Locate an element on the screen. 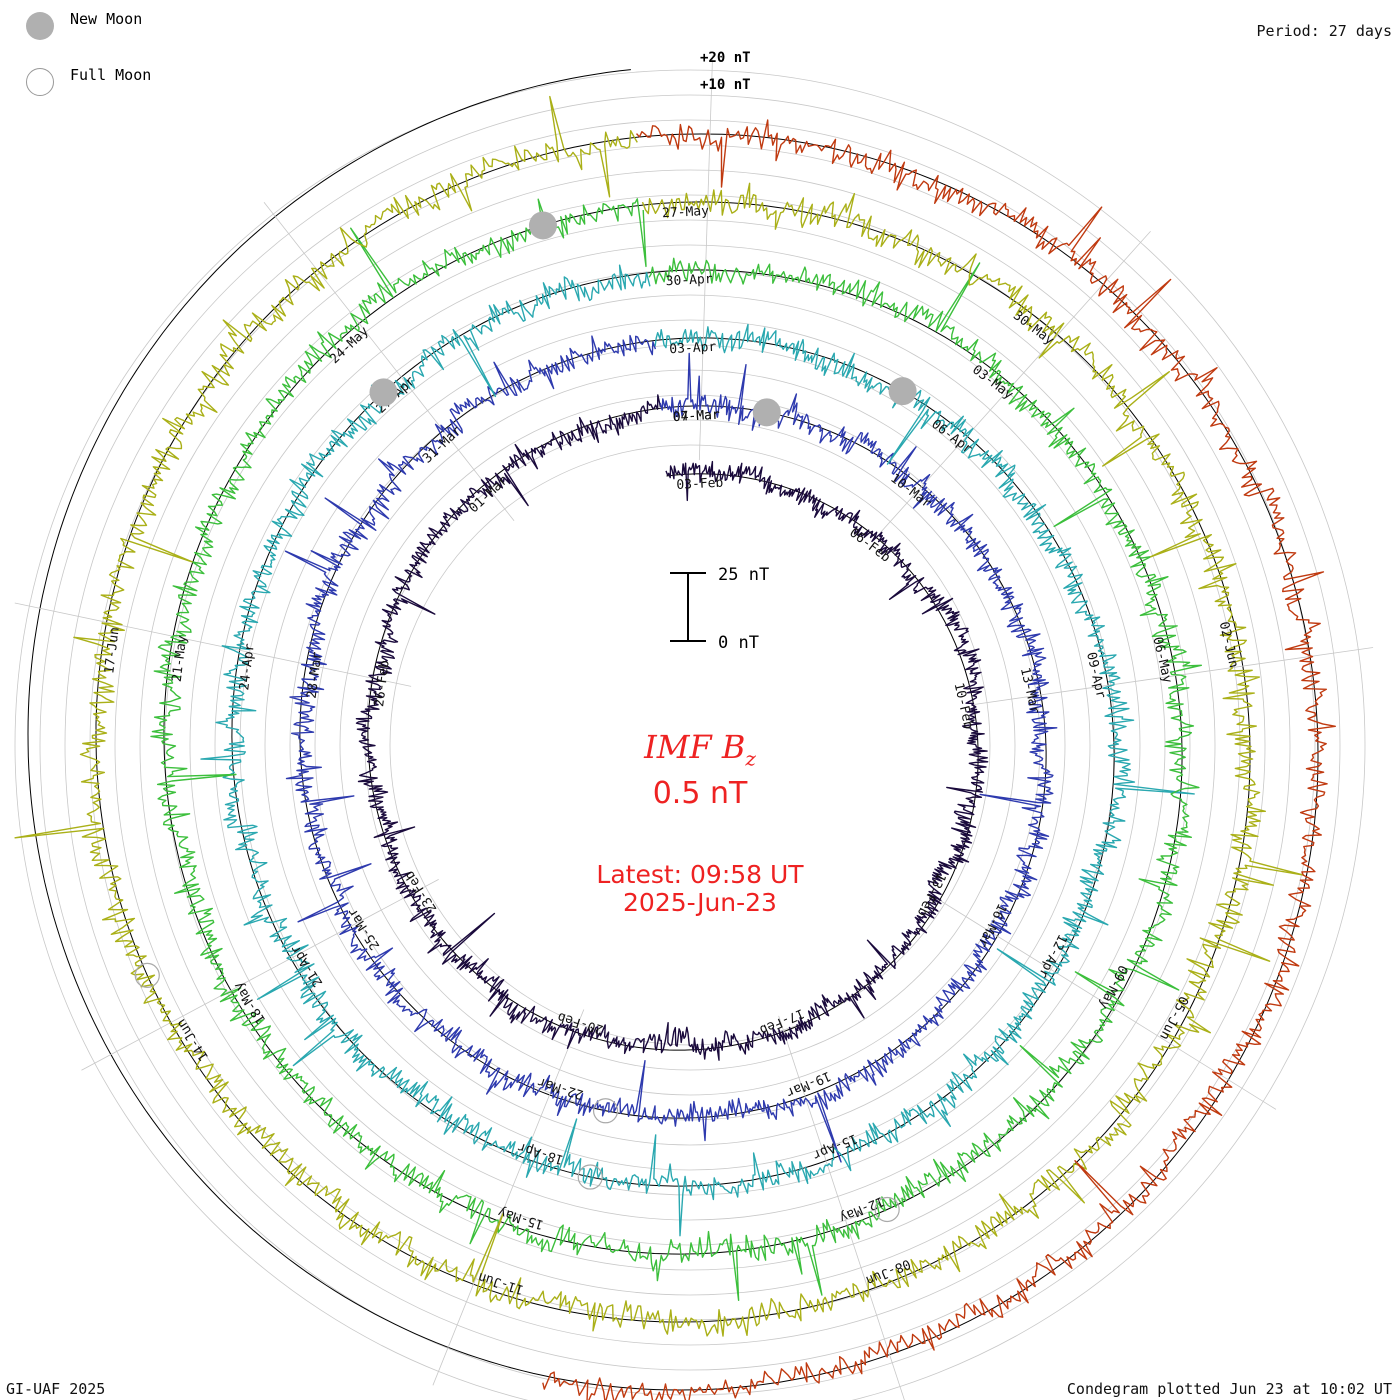  scale-bar-bottom-label: 0 nT is located at coordinates (738, 643).